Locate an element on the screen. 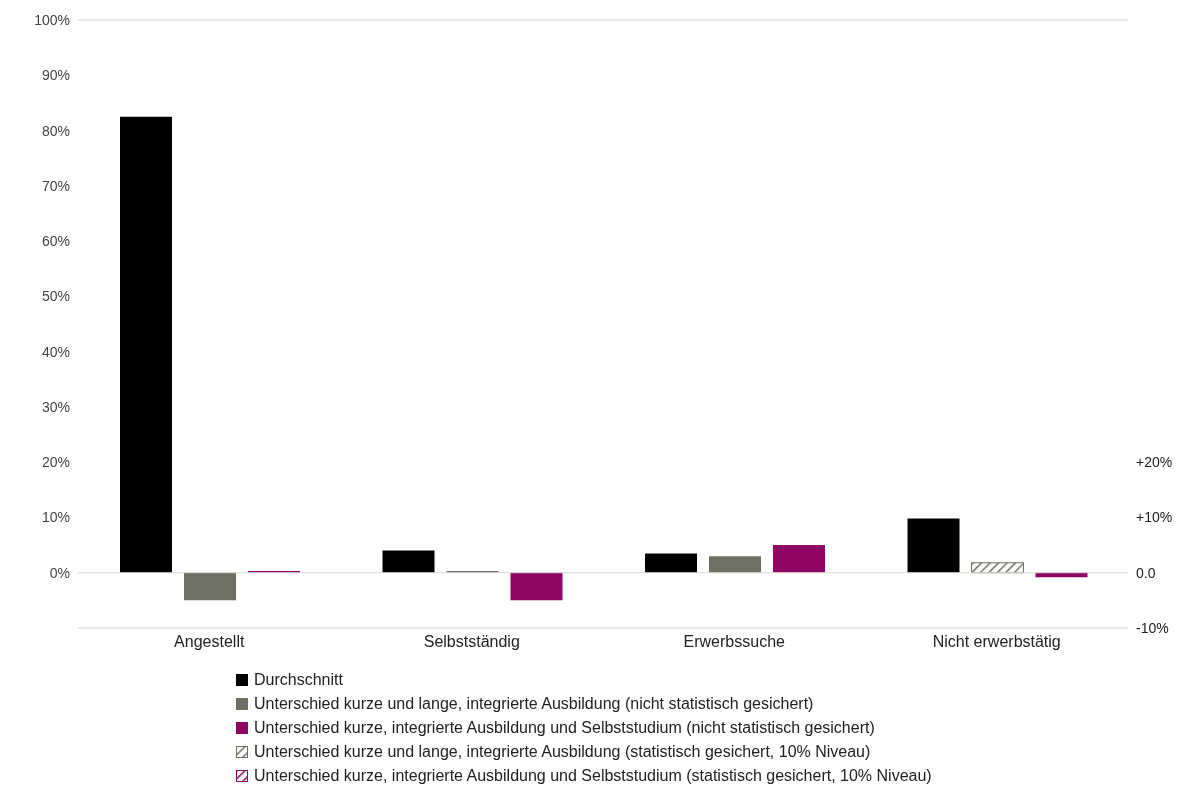 This screenshot has height=796, width=1202. x-tick-label: Nicht erwerbstätig is located at coordinates (996, 642).